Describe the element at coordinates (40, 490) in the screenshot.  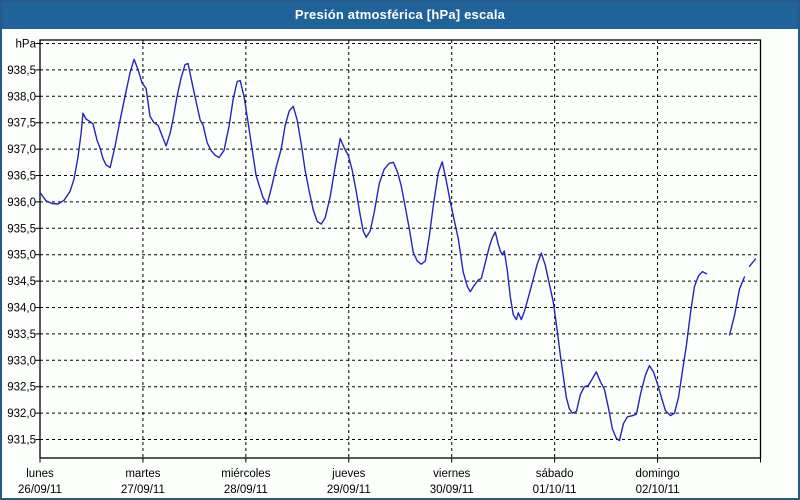
I see `x-day-date-label: 26/09/11` at that location.